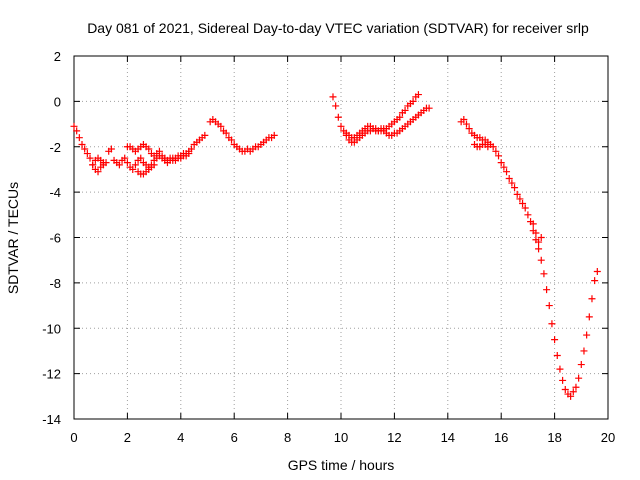 Image resolution: width=640 pixels, height=480 pixels. I want to click on x-tick-label: 18, so click(554, 437).